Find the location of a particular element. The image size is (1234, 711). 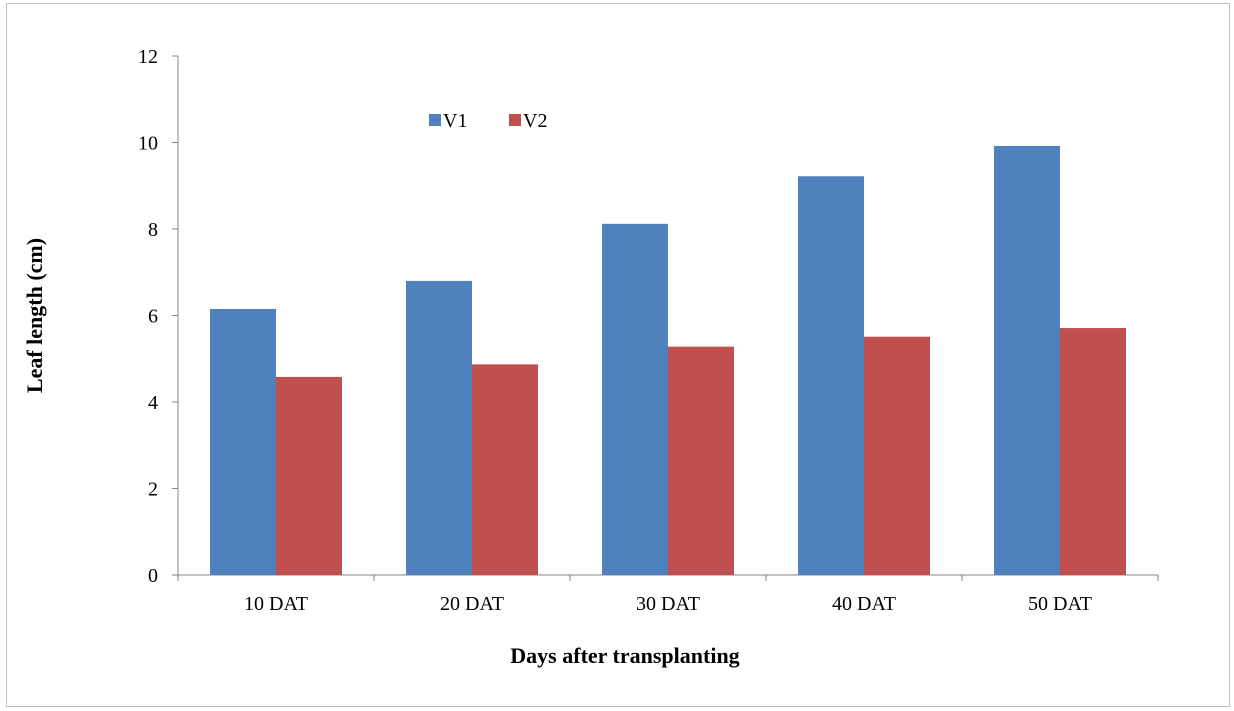

bar-v2-10-dat is located at coordinates (309, 475).